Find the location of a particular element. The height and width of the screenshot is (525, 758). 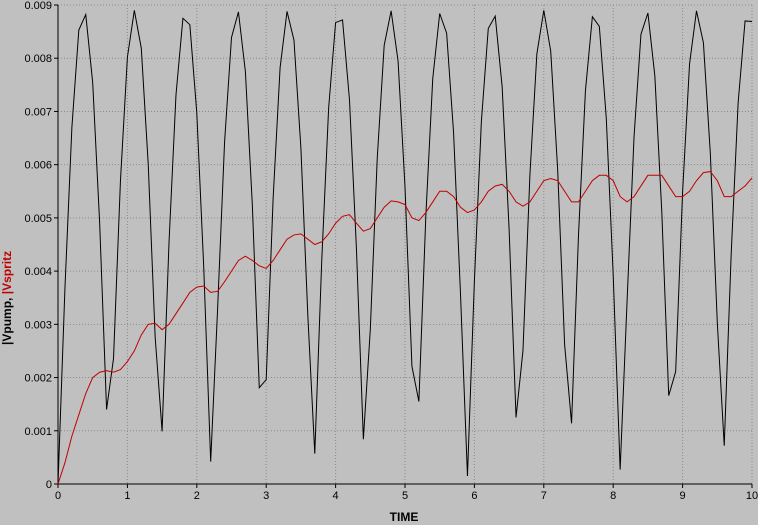

y-tick-label: 0.002 is located at coordinates (38, 379).